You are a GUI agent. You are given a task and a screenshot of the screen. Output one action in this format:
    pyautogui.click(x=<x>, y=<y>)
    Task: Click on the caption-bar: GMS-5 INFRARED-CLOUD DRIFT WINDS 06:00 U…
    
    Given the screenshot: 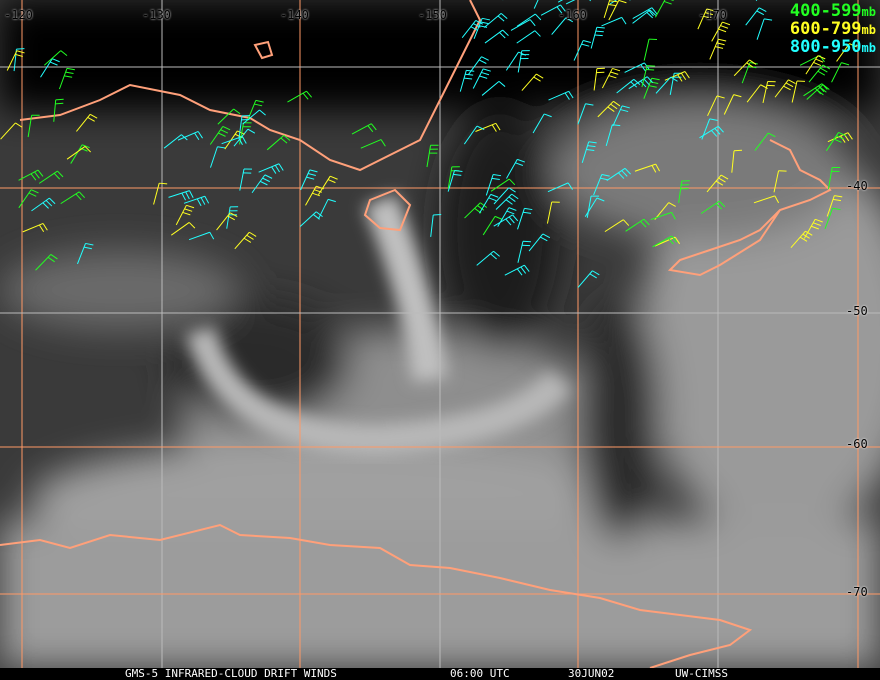 What is the action you would take?
    pyautogui.click(x=440, y=674)
    